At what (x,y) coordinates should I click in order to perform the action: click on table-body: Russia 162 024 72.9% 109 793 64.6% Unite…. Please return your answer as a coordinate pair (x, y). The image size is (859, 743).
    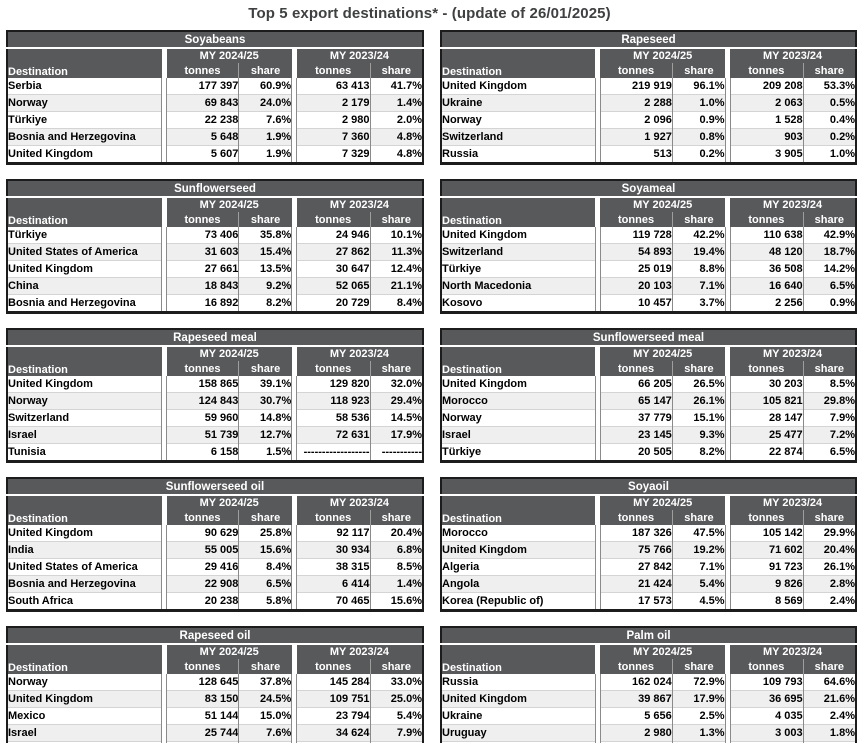
    Looking at the image, I should click on (648, 708).